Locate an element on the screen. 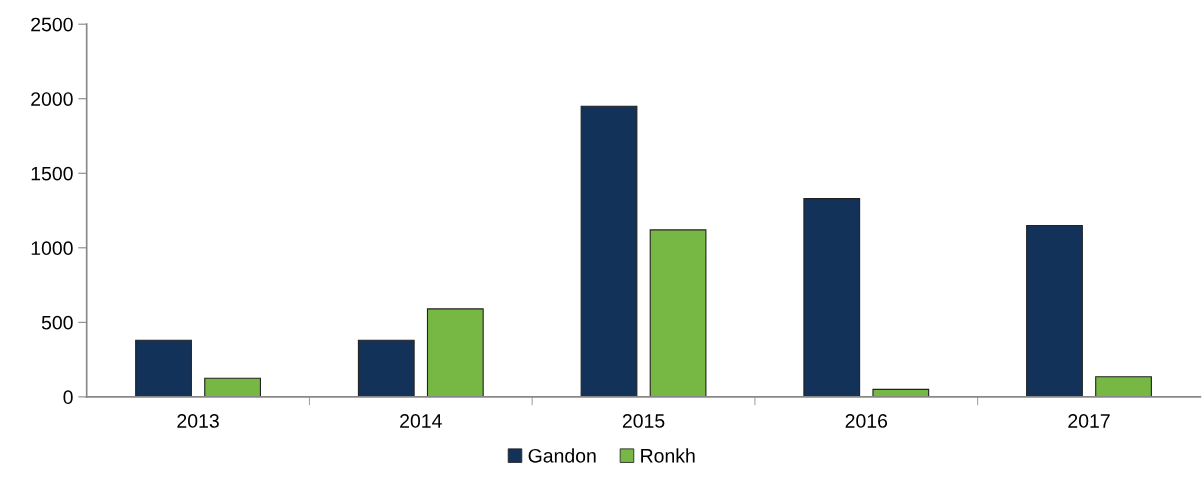 This screenshot has height=484, width=1204. legend-label: Ronkh is located at coordinates (668, 455).